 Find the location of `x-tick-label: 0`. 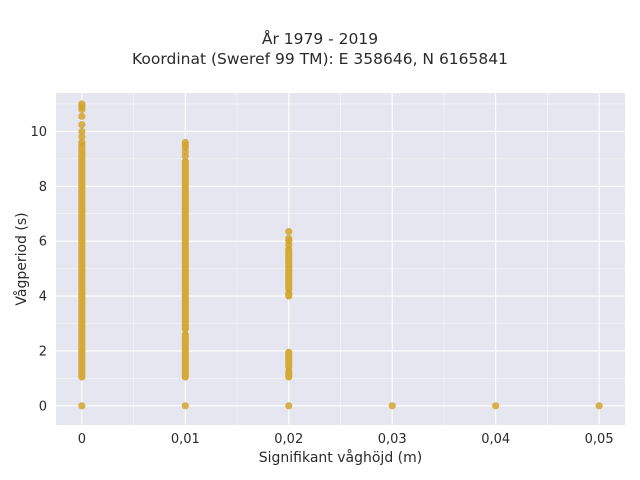

x-tick-label: 0 is located at coordinates (82, 439).